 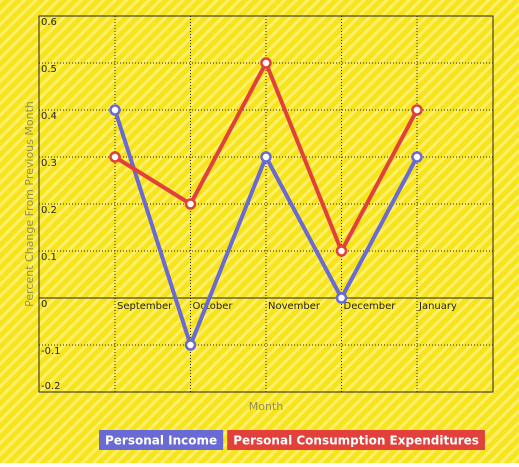 I want to click on y-tick-label: 0.5, so click(x=49, y=69).